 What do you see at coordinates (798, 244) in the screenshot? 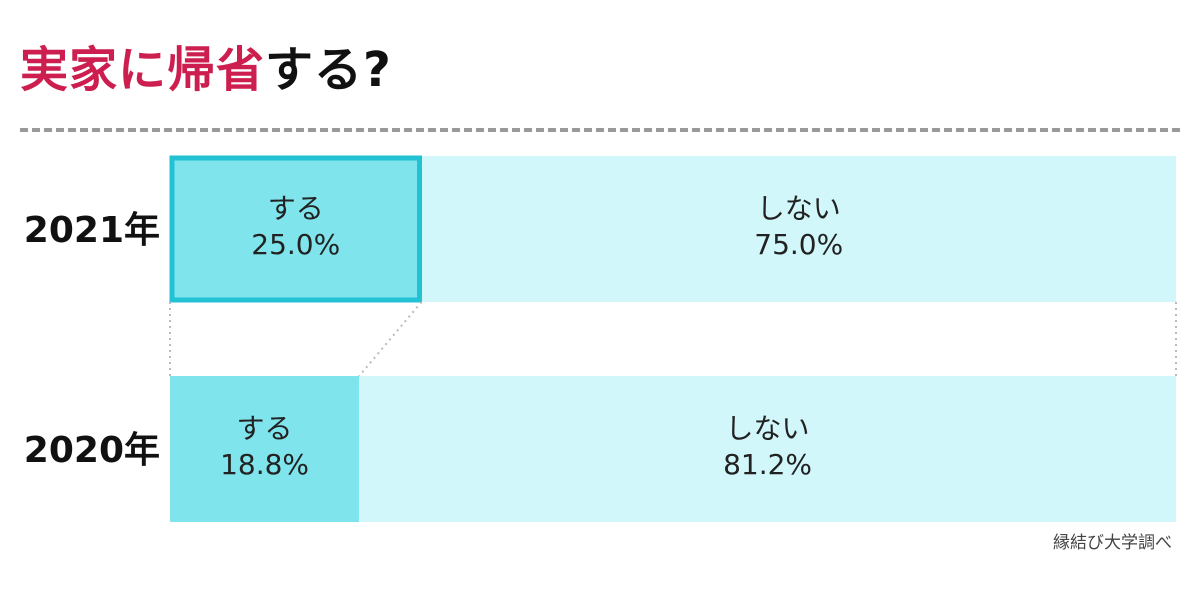
I see `segment-value-label: 75.0%` at bounding box center [798, 244].